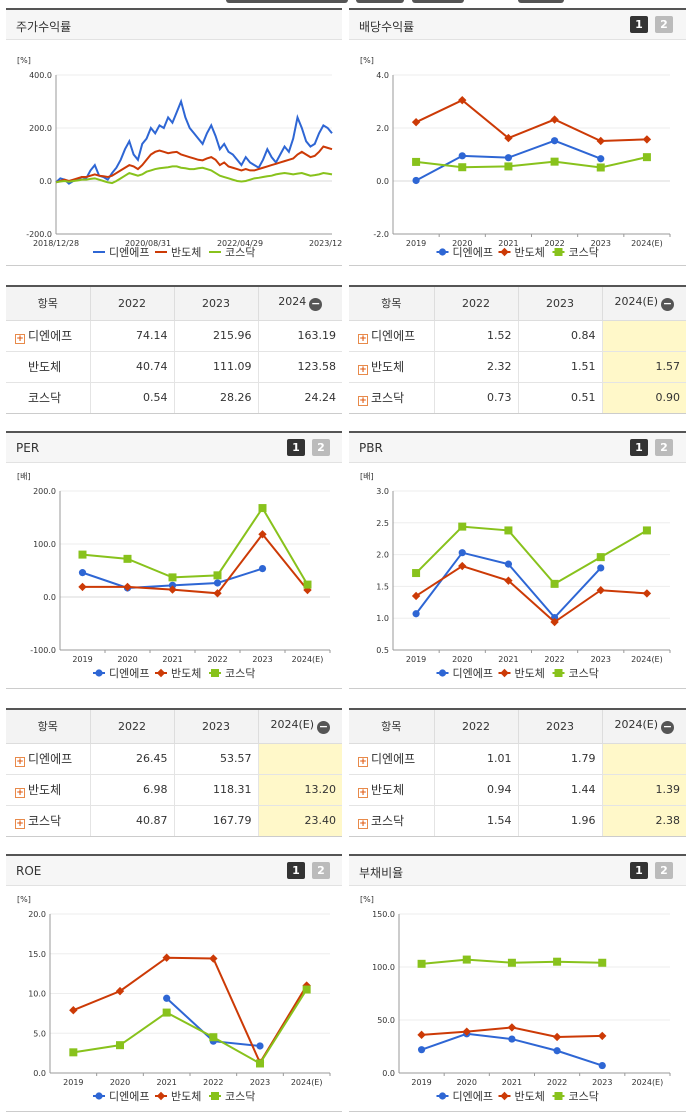 The height and width of the screenshot is (1115, 691). What do you see at coordinates (644, 790) in the screenshot?
I see `cell-value-estimate: 1.39` at bounding box center [644, 790].